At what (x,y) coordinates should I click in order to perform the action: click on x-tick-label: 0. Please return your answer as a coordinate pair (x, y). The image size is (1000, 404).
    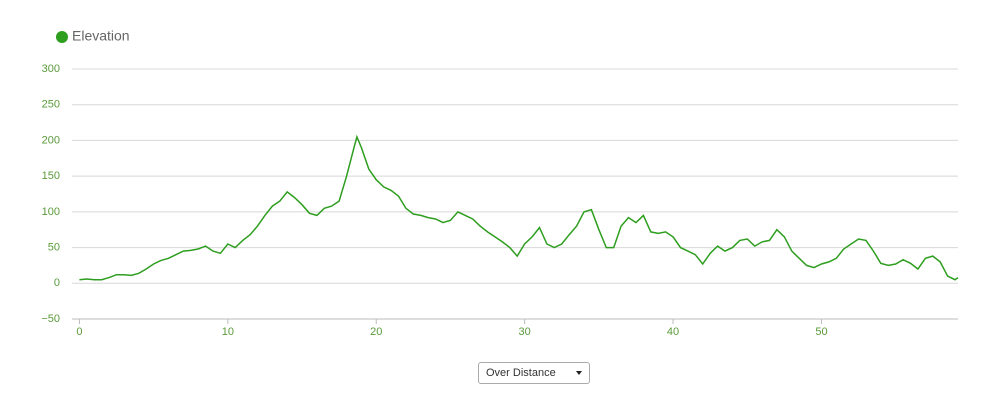
    Looking at the image, I should click on (79, 332).